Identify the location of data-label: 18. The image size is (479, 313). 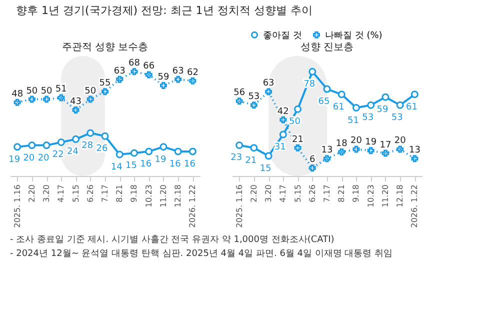
(342, 143).